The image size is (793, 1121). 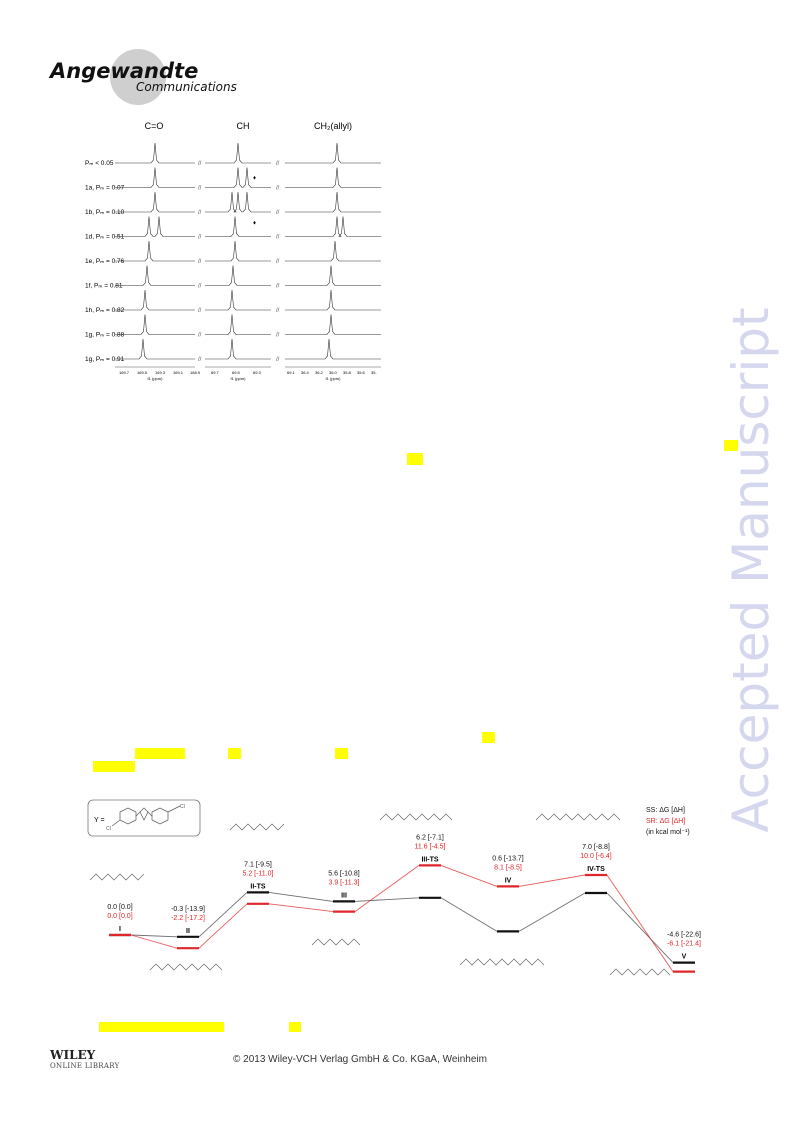 What do you see at coordinates (334, 378) in the screenshot?
I see `axis-unit-ch2: f1 (ppm)` at bounding box center [334, 378].